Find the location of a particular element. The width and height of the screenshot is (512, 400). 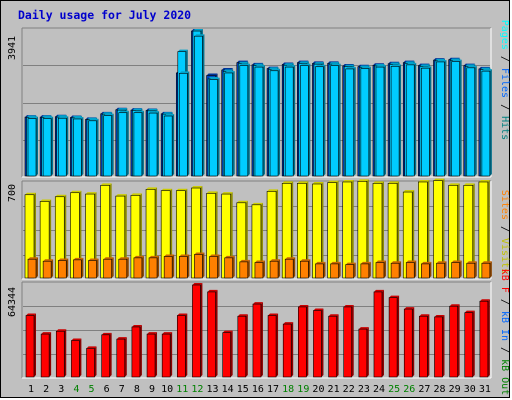

legend-sites-visits: Sites / Visits is located at coordinates (504, 232).